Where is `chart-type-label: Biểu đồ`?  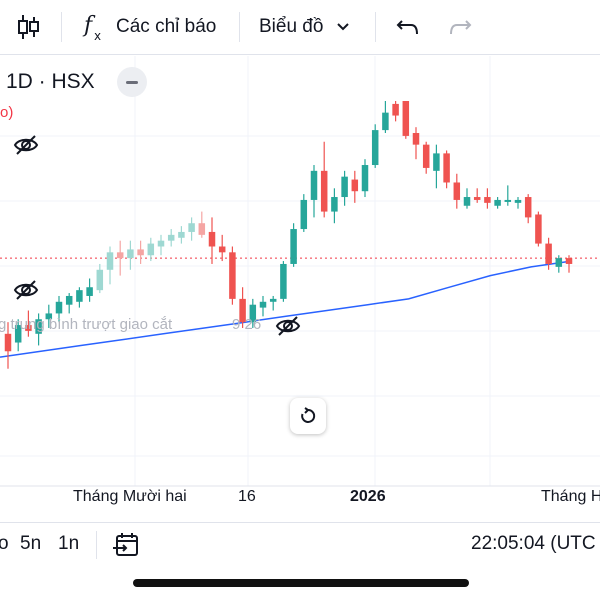 chart-type-label: Biểu đồ is located at coordinates (291, 26).